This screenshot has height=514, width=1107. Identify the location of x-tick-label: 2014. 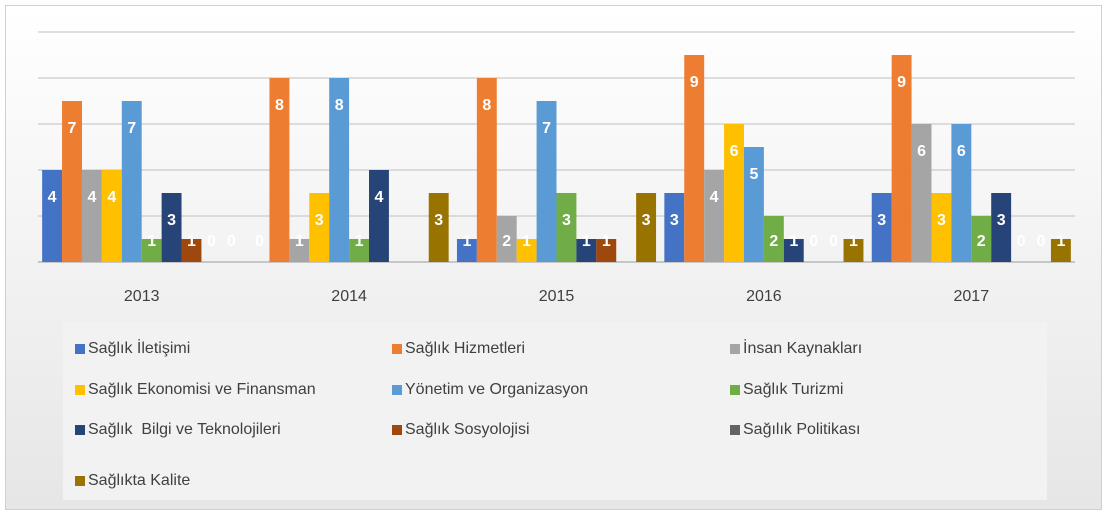
(349, 296).